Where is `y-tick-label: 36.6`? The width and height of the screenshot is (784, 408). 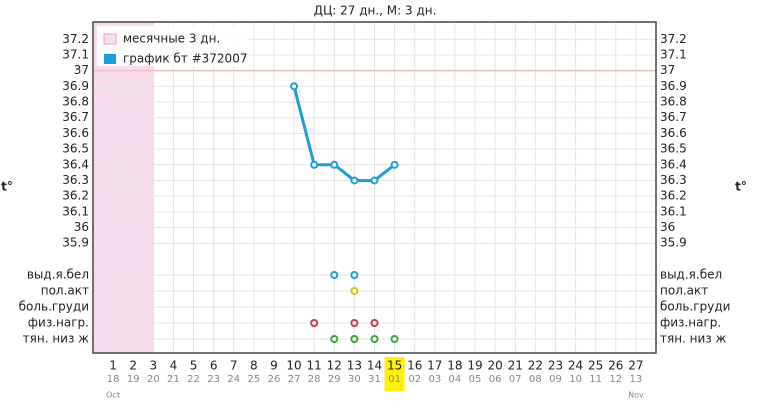
y-tick-label: 36.6 is located at coordinates (75, 133).